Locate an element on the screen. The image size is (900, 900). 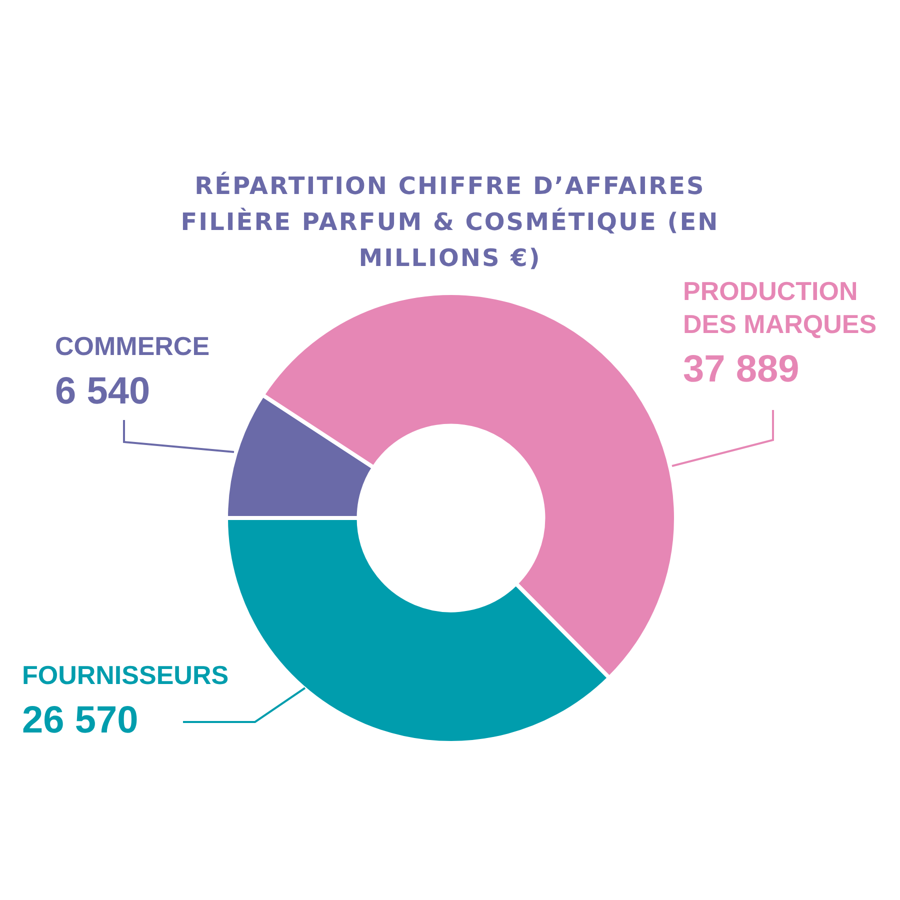
data-label: 6 540 is located at coordinates (102, 391).